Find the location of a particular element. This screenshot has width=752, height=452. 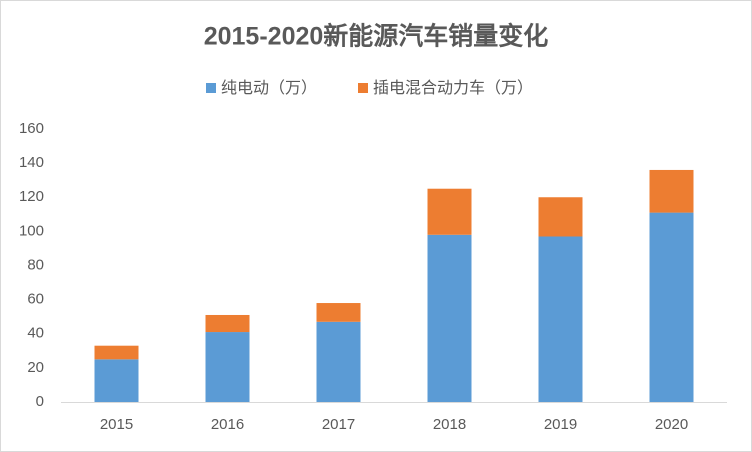

y-tick-label: 40 is located at coordinates (35, 333).